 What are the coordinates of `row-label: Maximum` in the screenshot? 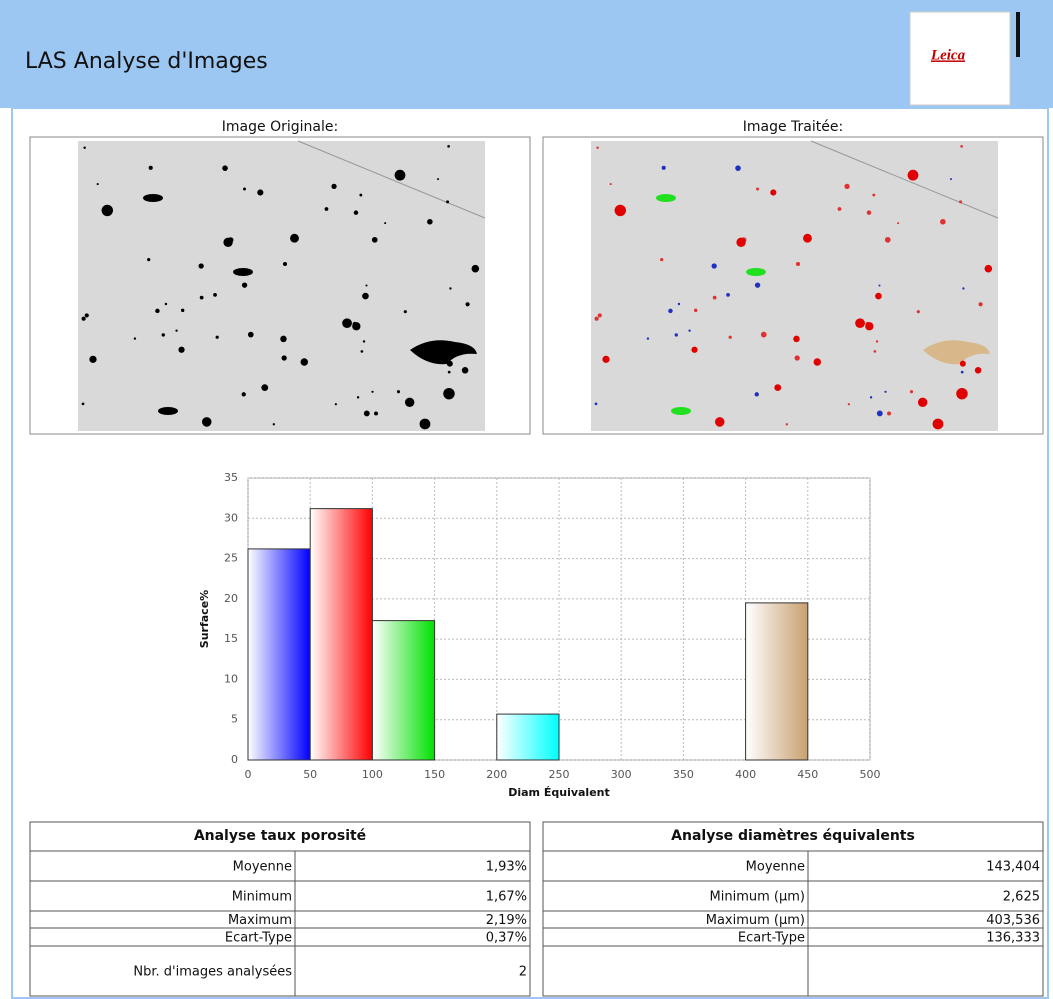 It's located at (260, 920).